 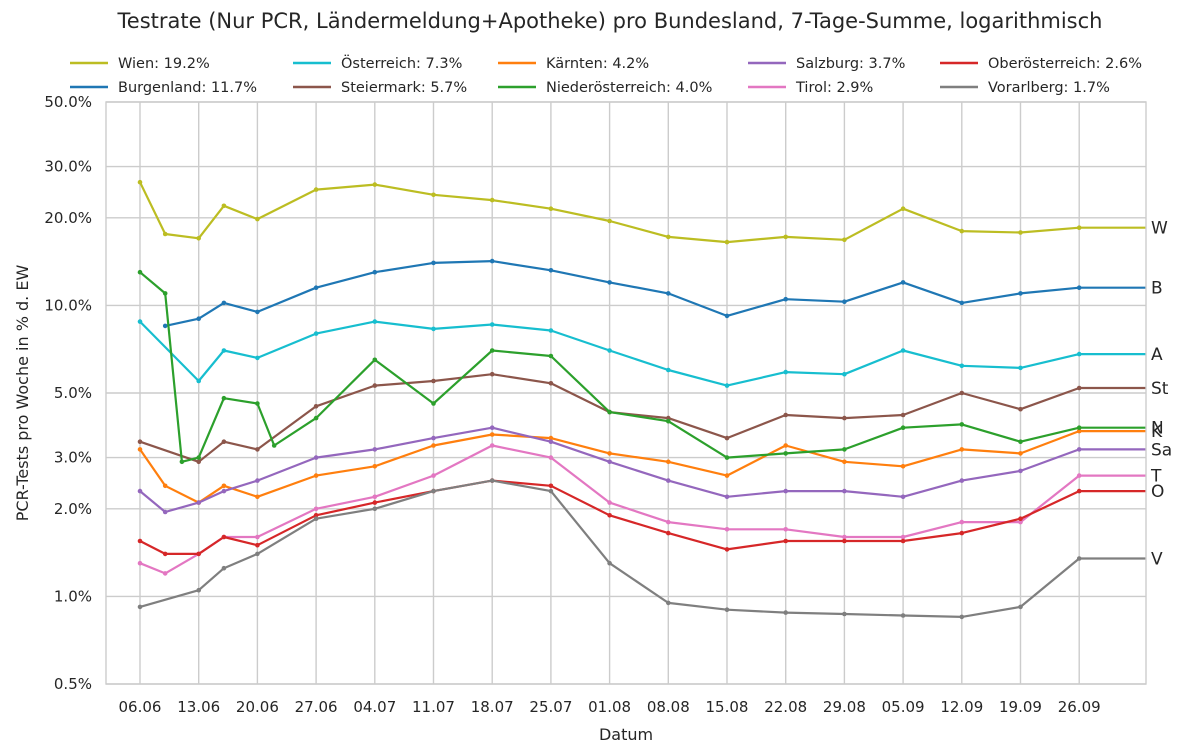 What do you see at coordinates (68, 102) in the screenshot?
I see `y-tick-label: 50.0%` at bounding box center [68, 102].